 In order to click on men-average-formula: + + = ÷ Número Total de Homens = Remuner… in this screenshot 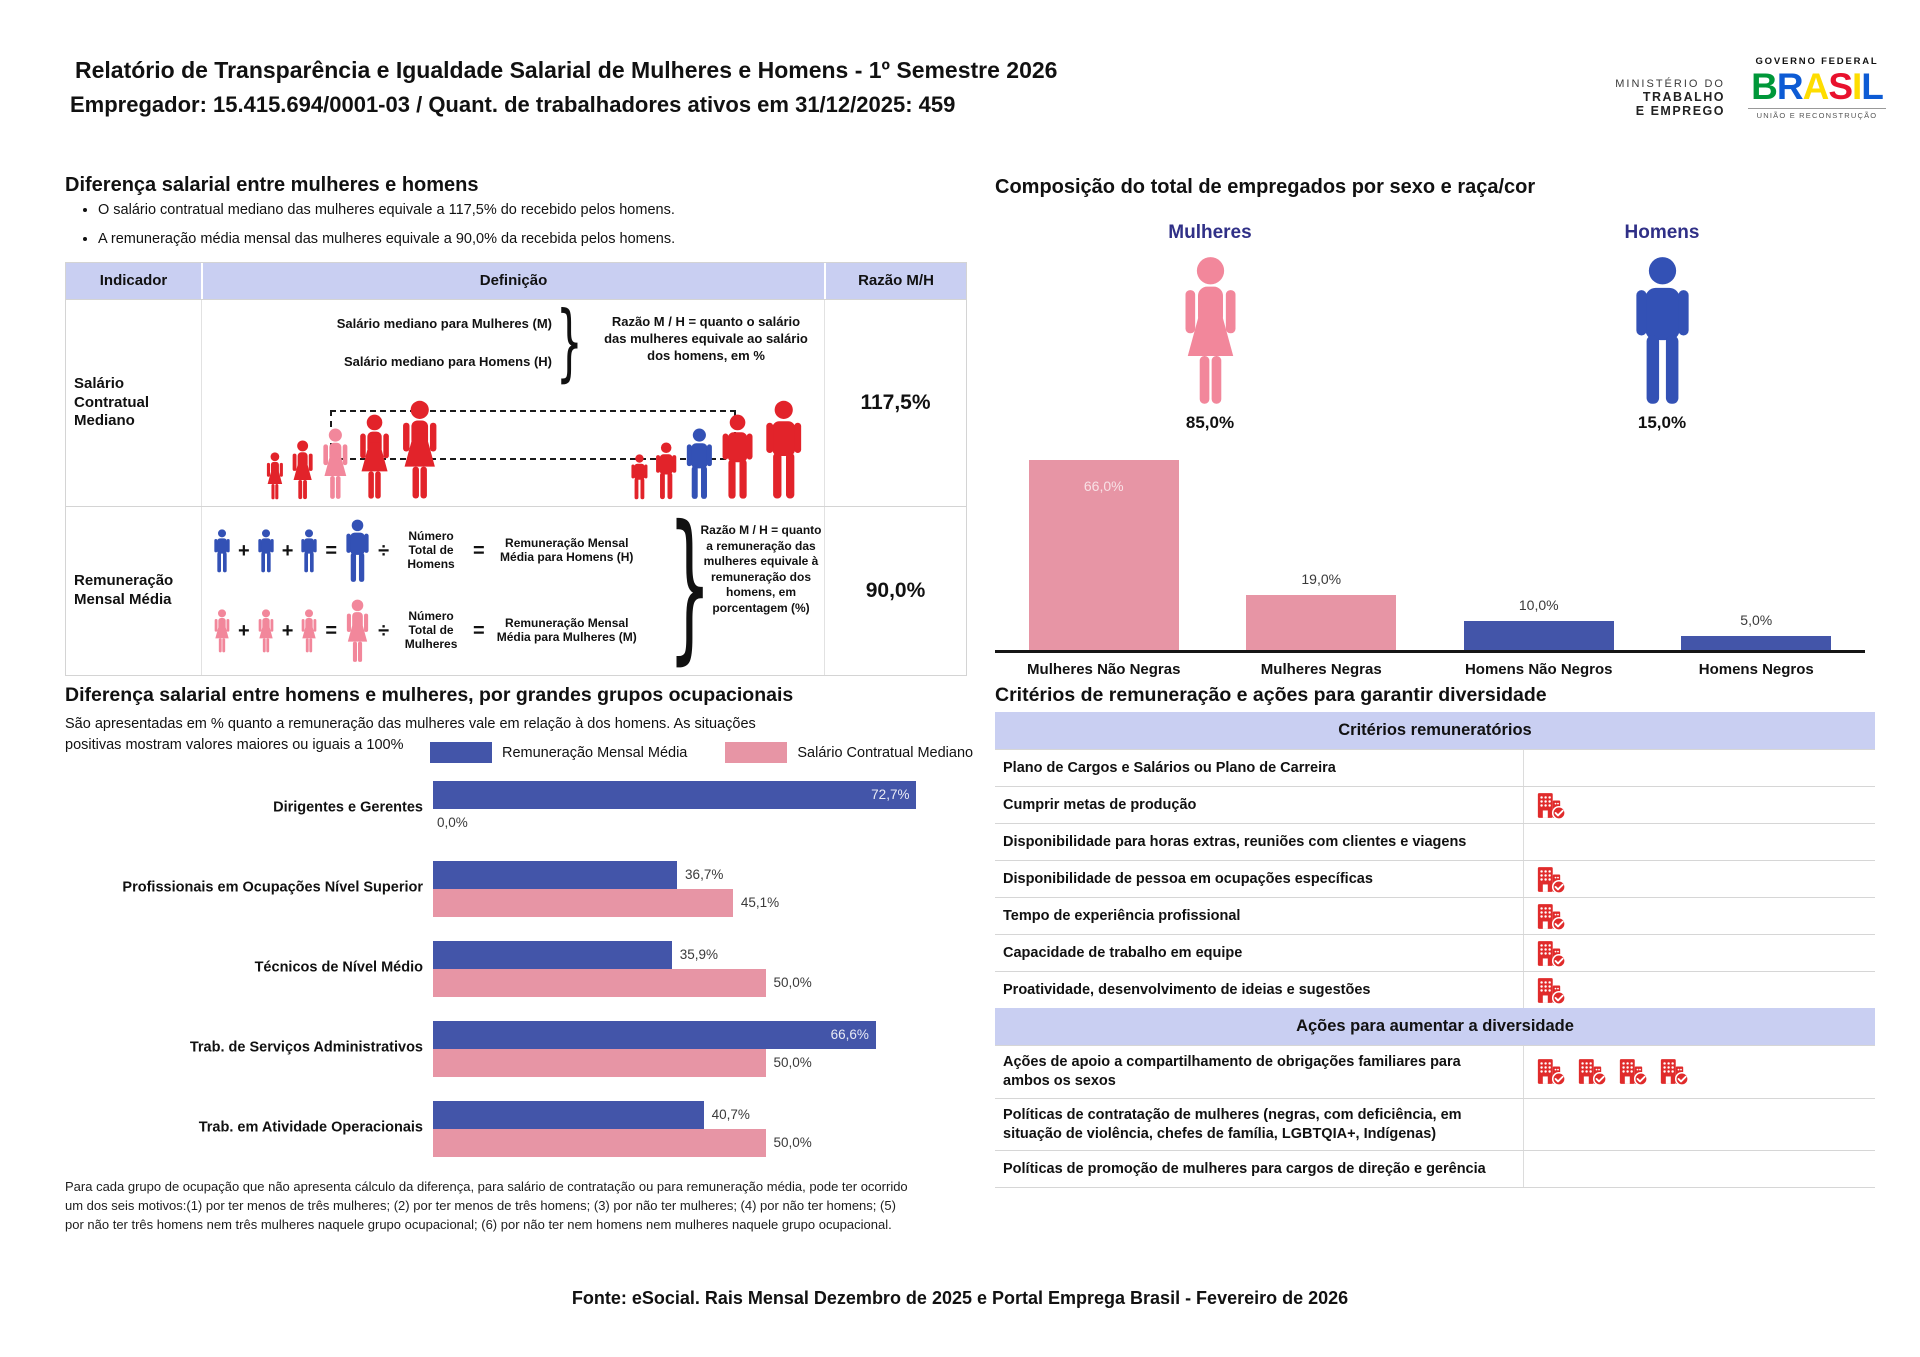, I will do `click(427, 551)`.